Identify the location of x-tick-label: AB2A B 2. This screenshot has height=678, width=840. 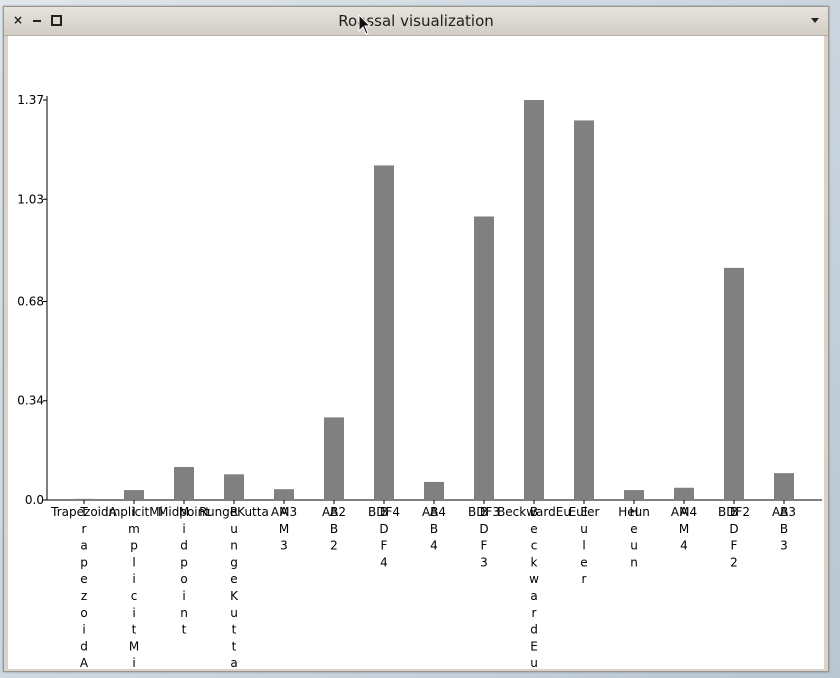
(334, 529).